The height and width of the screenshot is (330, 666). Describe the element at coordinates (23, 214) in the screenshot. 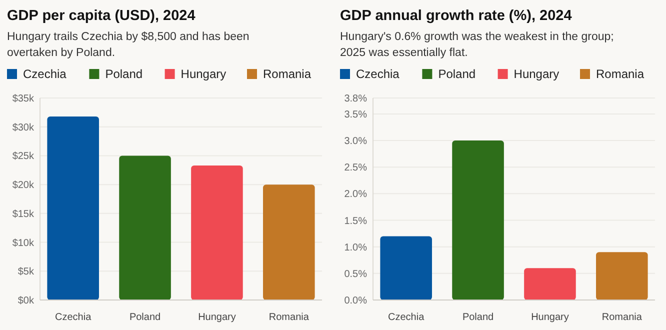

I see `y-tick-label: $15k` at that location.